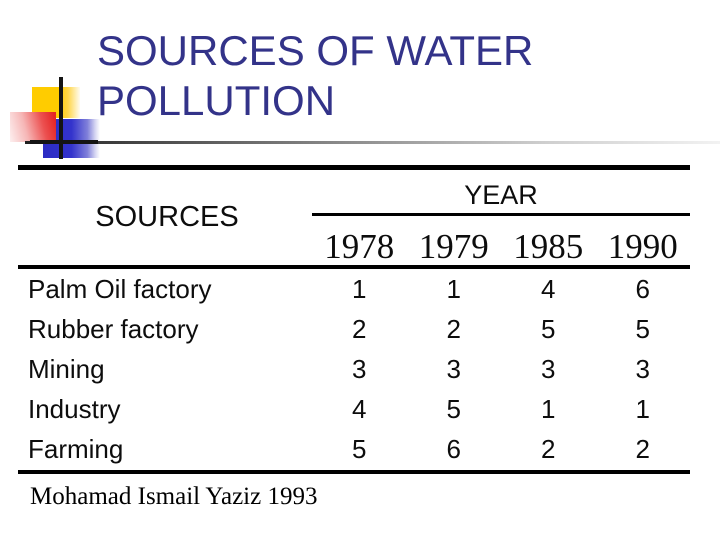  What do you see at coordinates (174, 496) in the screenshot?
I see `credit-text: Mohamad Ismail Yaziz 1993` at bounding box center [174, 496].